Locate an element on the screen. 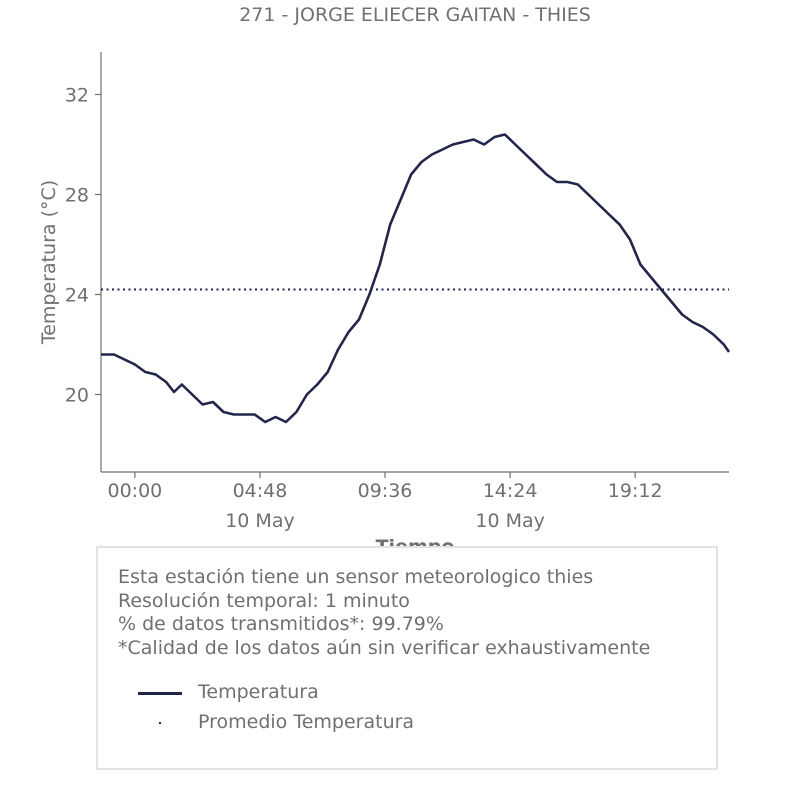 The height and width of the screenshot is (806, 806). legend-solid-line-icon is located at coordinates (160, 693).